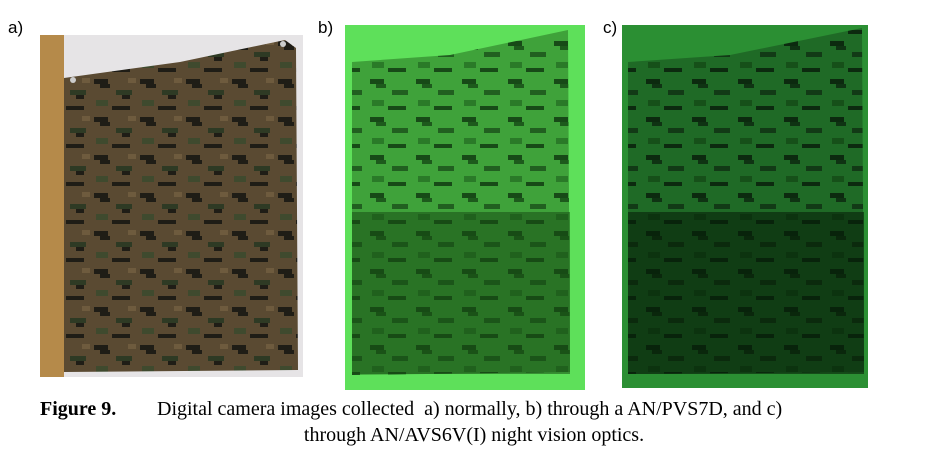  I want to click on figure-label: Figure 9., so click(78, 409).